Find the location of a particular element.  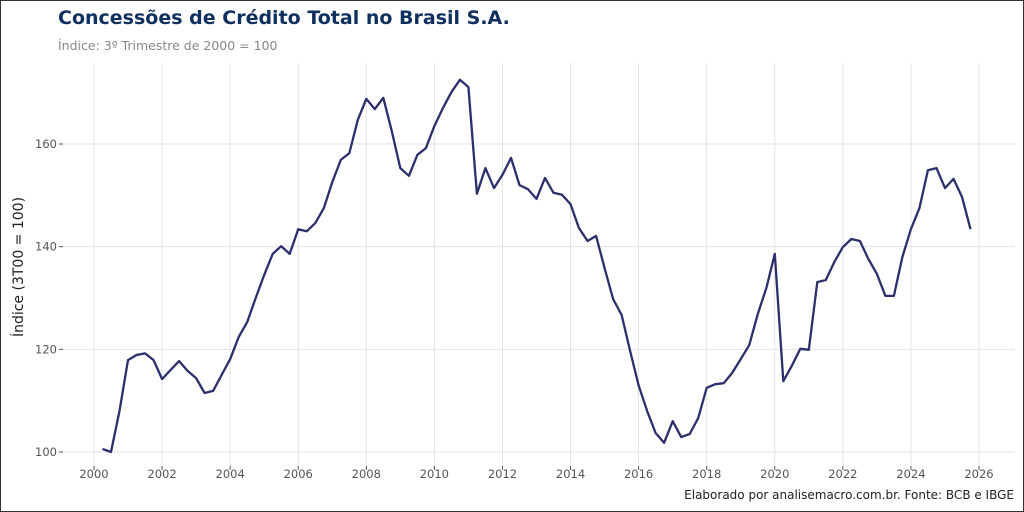

y-tick-label: 120 is located at coordinates (46, 349).